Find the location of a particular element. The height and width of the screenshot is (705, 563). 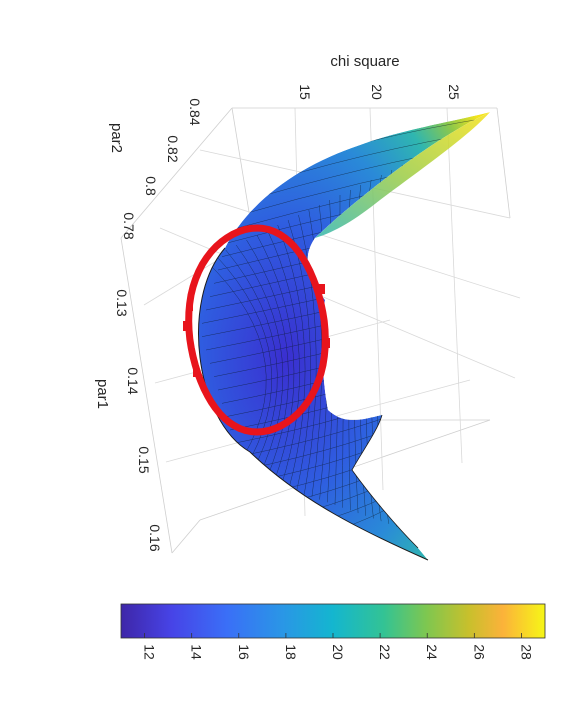

colorbar-tick-label: 24 is located at coordinates (432, 652).